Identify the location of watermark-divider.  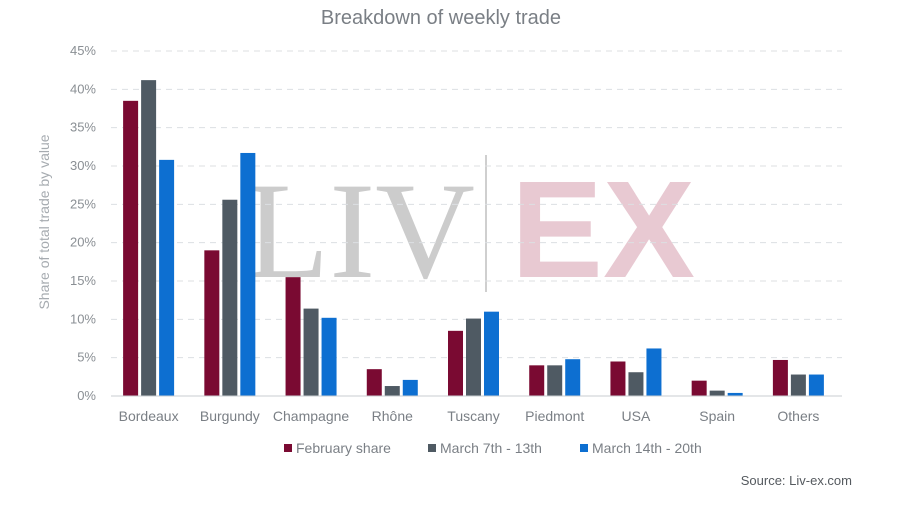
(486, 223).